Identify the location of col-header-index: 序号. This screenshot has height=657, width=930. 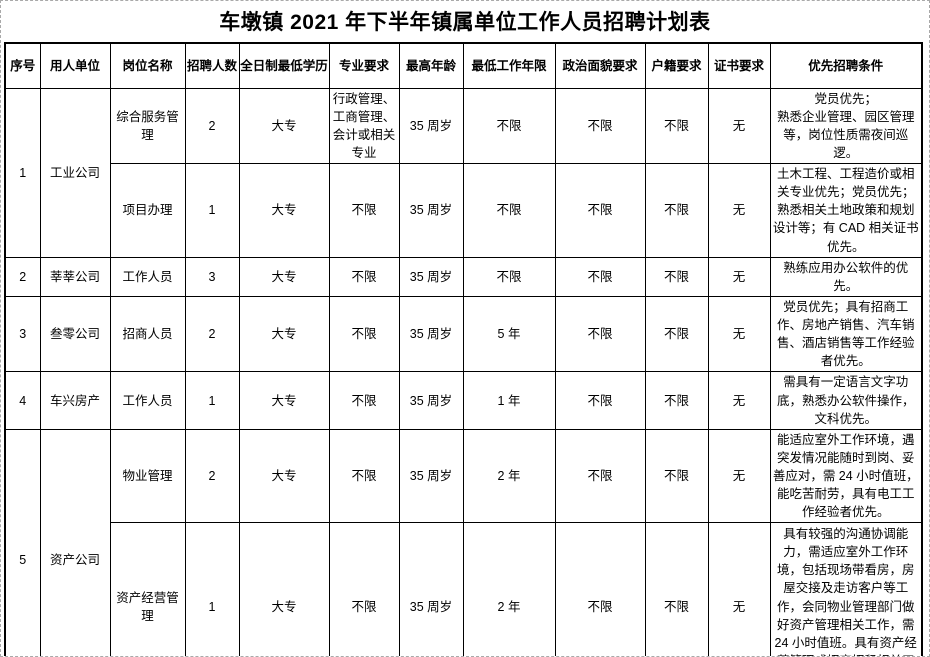
(22, 65).